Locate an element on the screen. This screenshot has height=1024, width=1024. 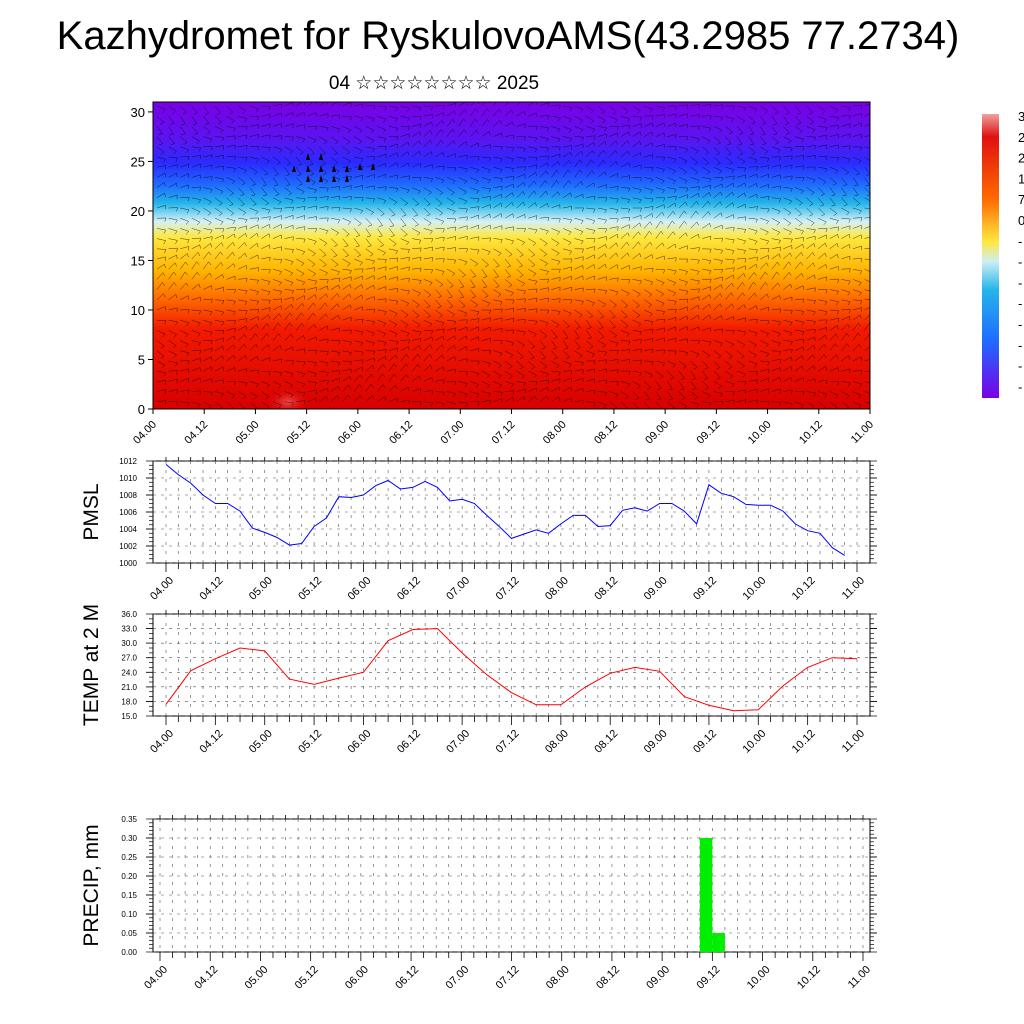
x-tick-label: 09.12 is located at coordinates (709, 433).